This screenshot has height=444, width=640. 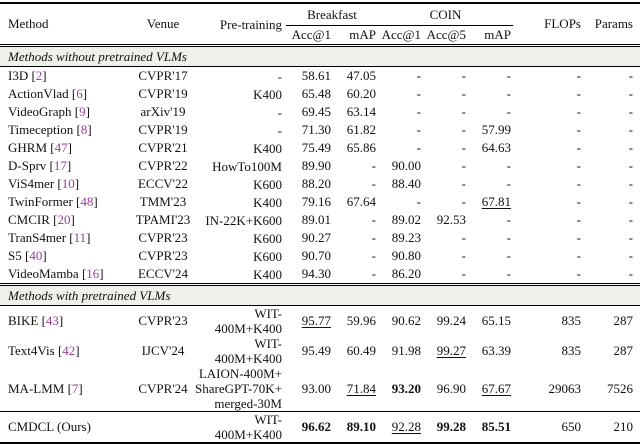 I want to click on coin-acc1-cell-value: 92.28, so click(x=406, y=426).